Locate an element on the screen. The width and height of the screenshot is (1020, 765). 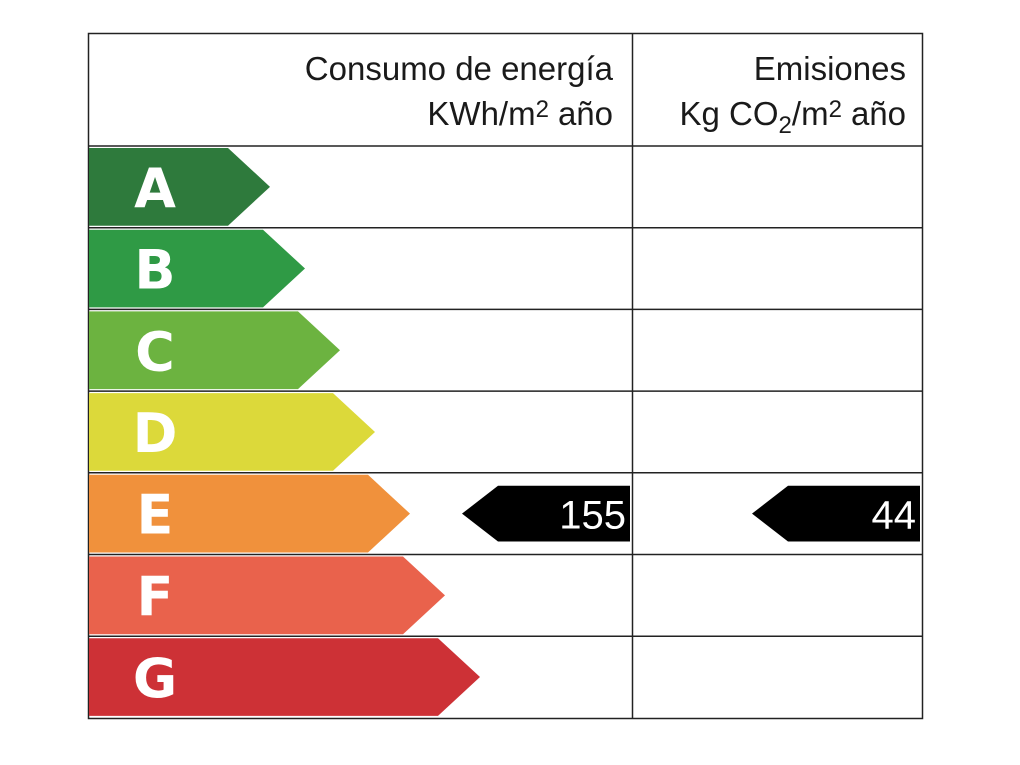
rating-letter: B is located at coordinates (154, 270).